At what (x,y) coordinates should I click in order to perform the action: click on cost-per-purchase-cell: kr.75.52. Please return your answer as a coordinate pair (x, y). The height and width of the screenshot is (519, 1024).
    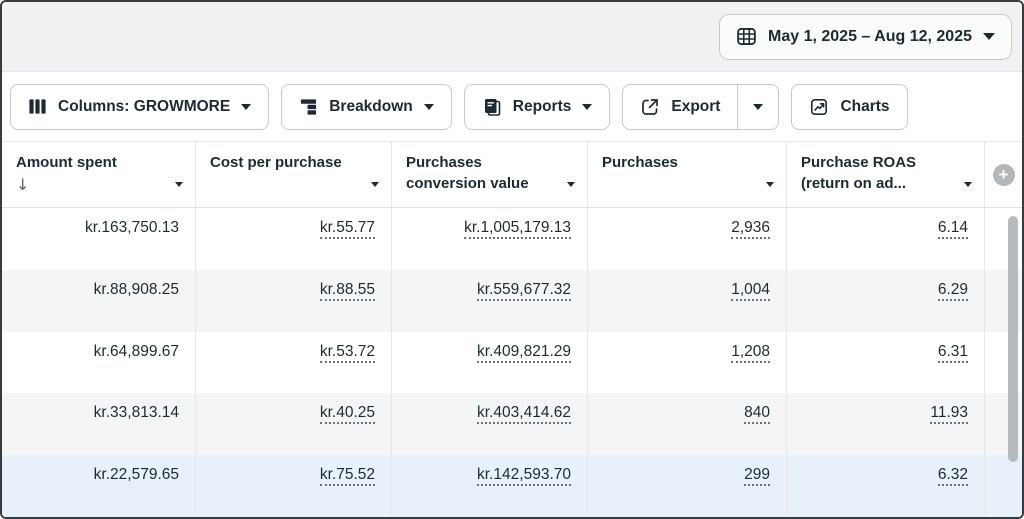
    Looking at the image, I should click on (294, 486).